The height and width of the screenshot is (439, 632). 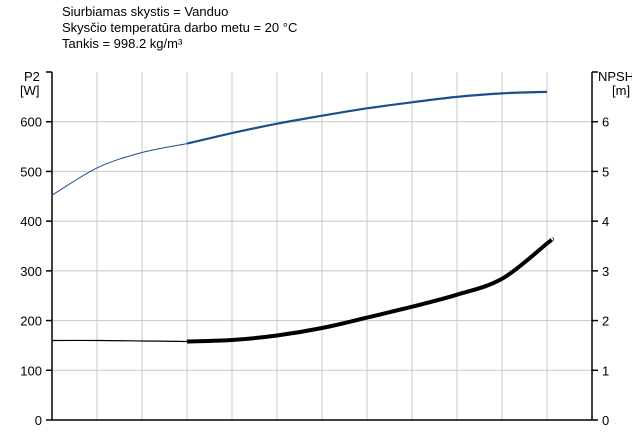 What do you see at coordinates (600, 249) in the screenshot?
I see `right-axis-ticks: 0 1 2 3 4 5 6` at bounding box center [600, 249].